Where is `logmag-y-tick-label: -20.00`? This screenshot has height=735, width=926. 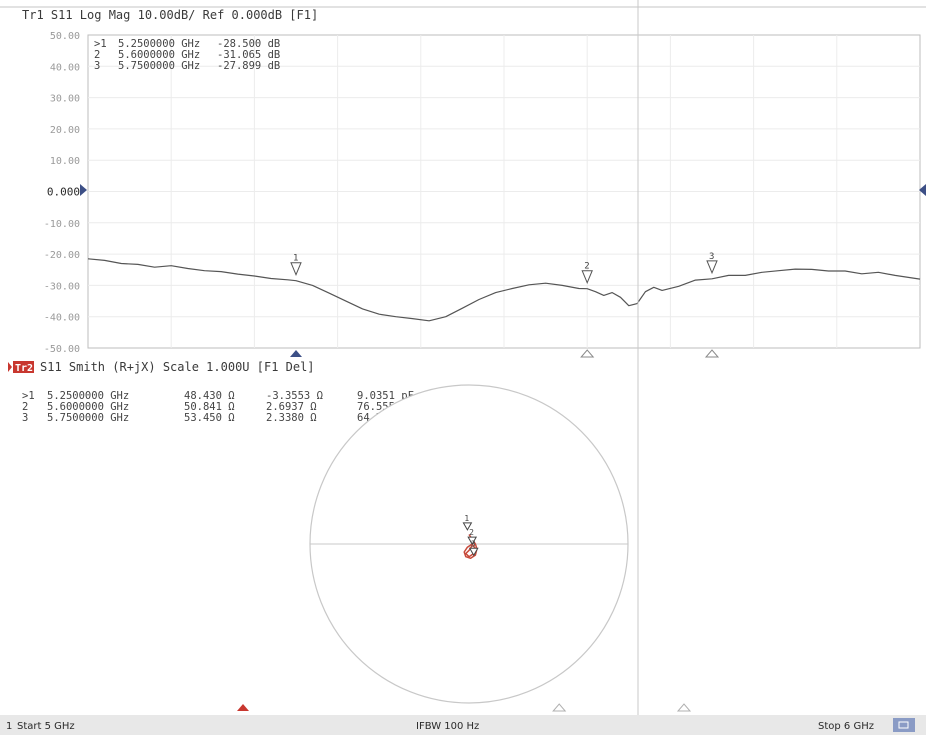
logmag-y-tick-label: -20.00 is located at coordinates (62, 255).